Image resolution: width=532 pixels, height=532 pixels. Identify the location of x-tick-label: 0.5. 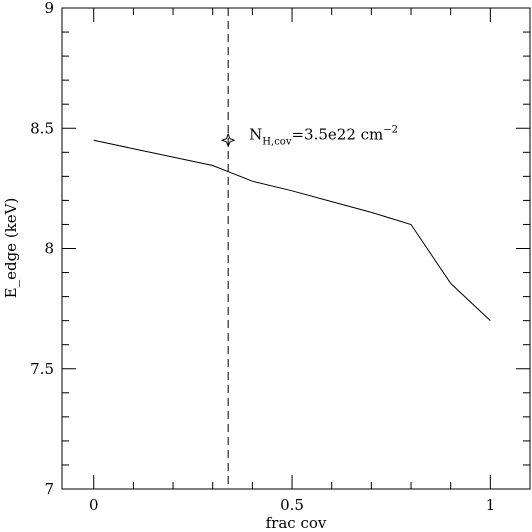
(292, 505).